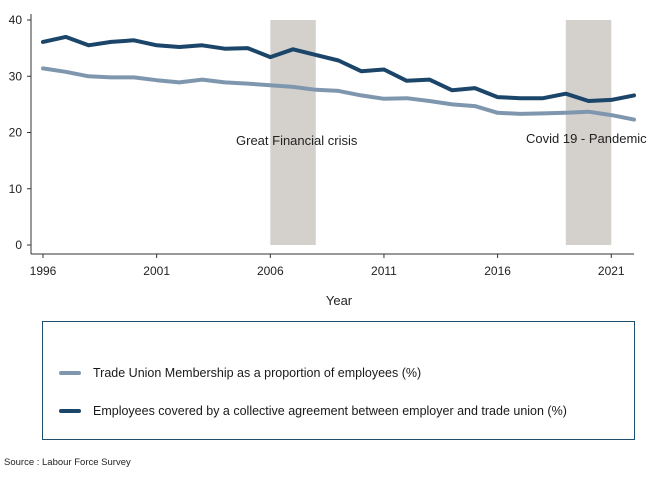 The height and width of the screenshot is (477, 661). Describe the element at coordinates (16, 189) in the screenshot. I see `y-tick-label-10: 10` at that location.